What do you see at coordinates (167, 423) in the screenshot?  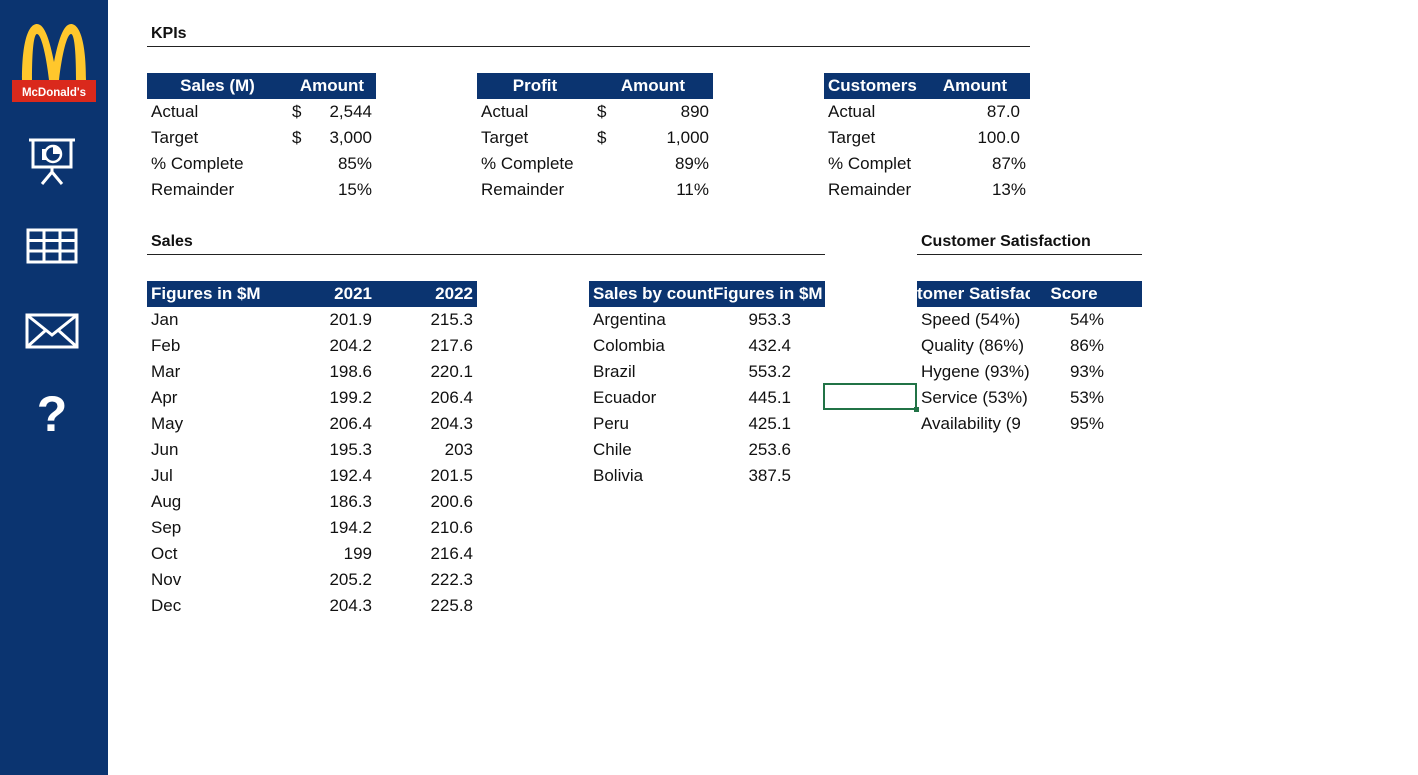 I see `month-cell: May` at bounding box center [167, 423].